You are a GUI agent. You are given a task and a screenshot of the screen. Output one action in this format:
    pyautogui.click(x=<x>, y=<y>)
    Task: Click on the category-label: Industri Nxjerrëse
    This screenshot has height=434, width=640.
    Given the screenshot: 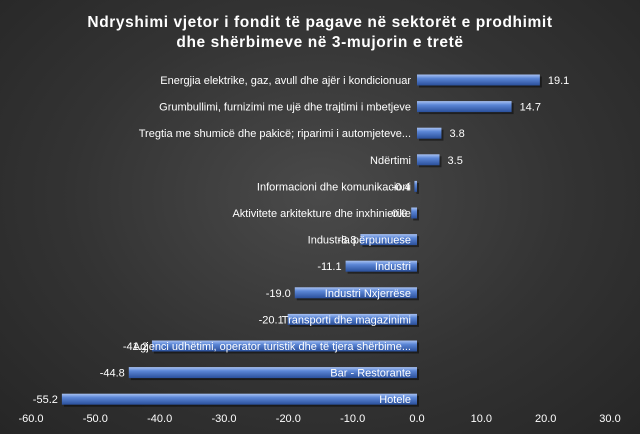 What is the action you would take?
    pyautogui.click(x=368, y=294)
    